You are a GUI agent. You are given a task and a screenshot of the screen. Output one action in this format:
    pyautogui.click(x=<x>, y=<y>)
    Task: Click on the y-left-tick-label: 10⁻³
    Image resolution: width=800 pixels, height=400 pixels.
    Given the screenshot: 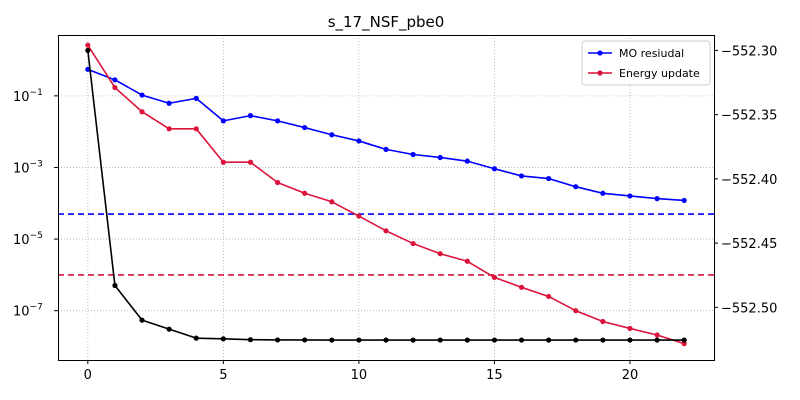 What is the action you would take?
    pyautogui.click(x=28, y=167)
    